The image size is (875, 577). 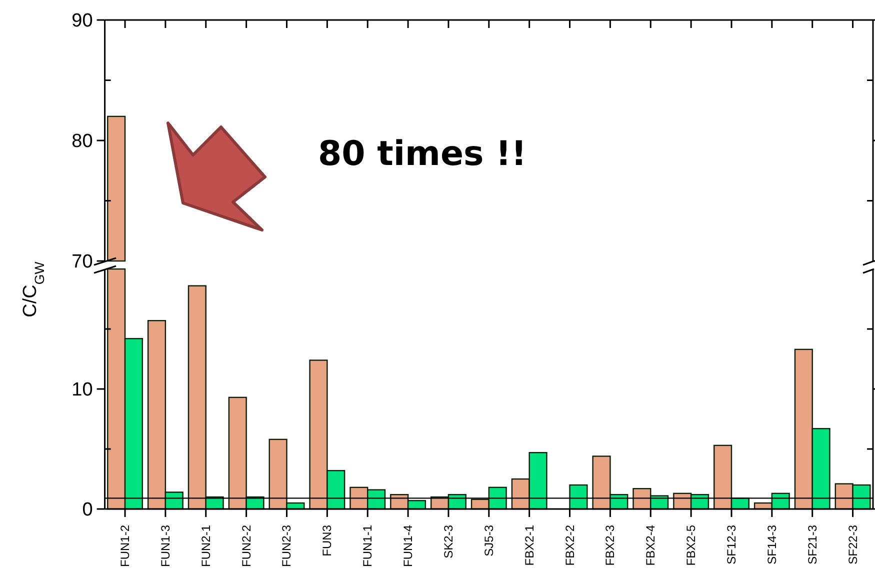 What do you see at coordinates (246, 546) in the screenshot?
I see `x-tick-label: FUN2-2` at bounding box center [246, 546].